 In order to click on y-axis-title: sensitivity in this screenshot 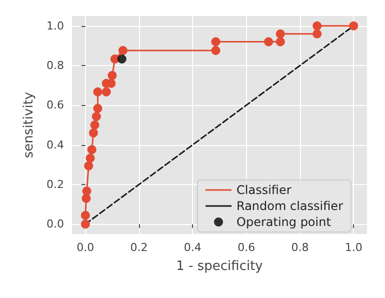, I will do `click(29, 125)`.